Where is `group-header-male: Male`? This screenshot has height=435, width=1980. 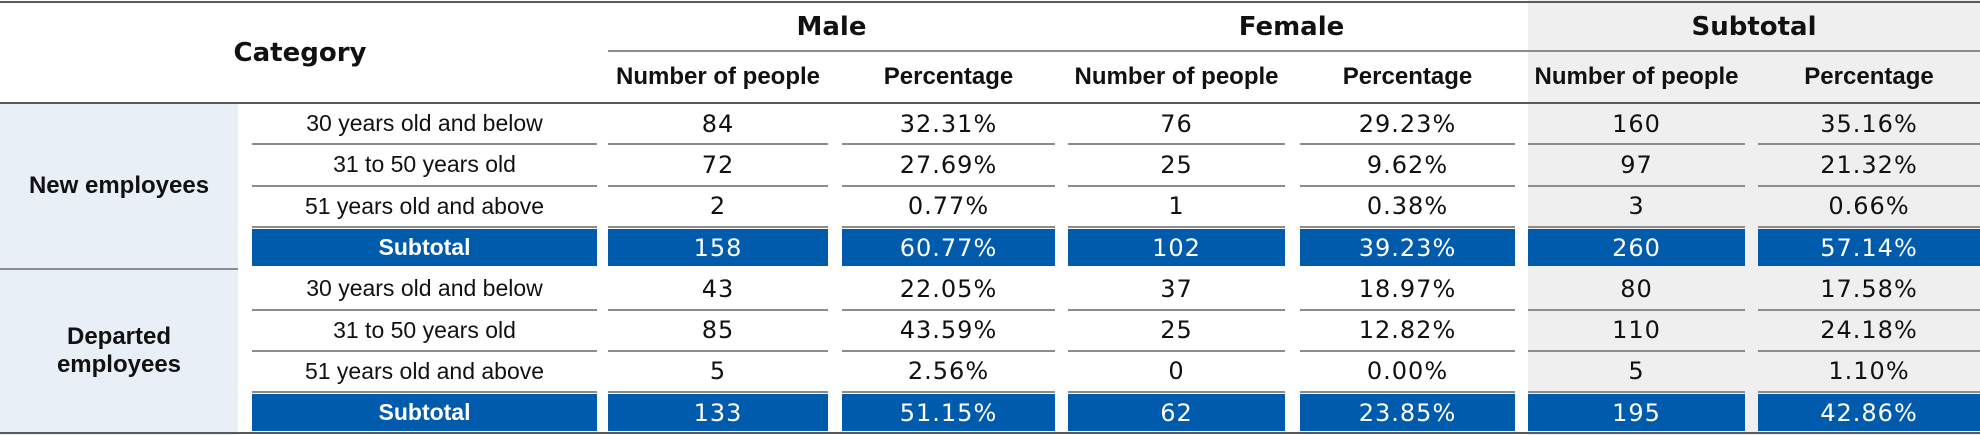 group-header-male: Male is located at coordinates (831, 27).